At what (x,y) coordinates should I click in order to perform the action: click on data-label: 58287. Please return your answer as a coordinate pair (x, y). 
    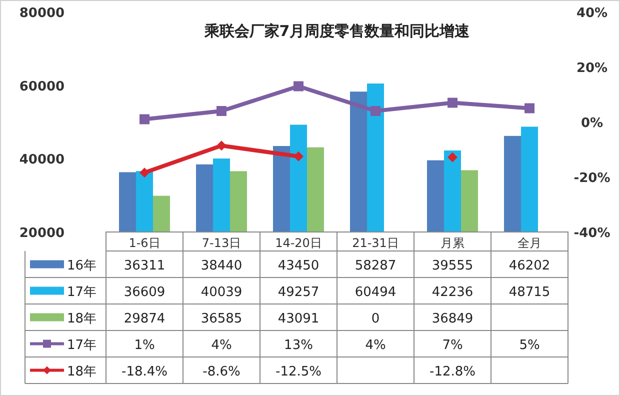
    Looking at the image, I should click on (375, 266).